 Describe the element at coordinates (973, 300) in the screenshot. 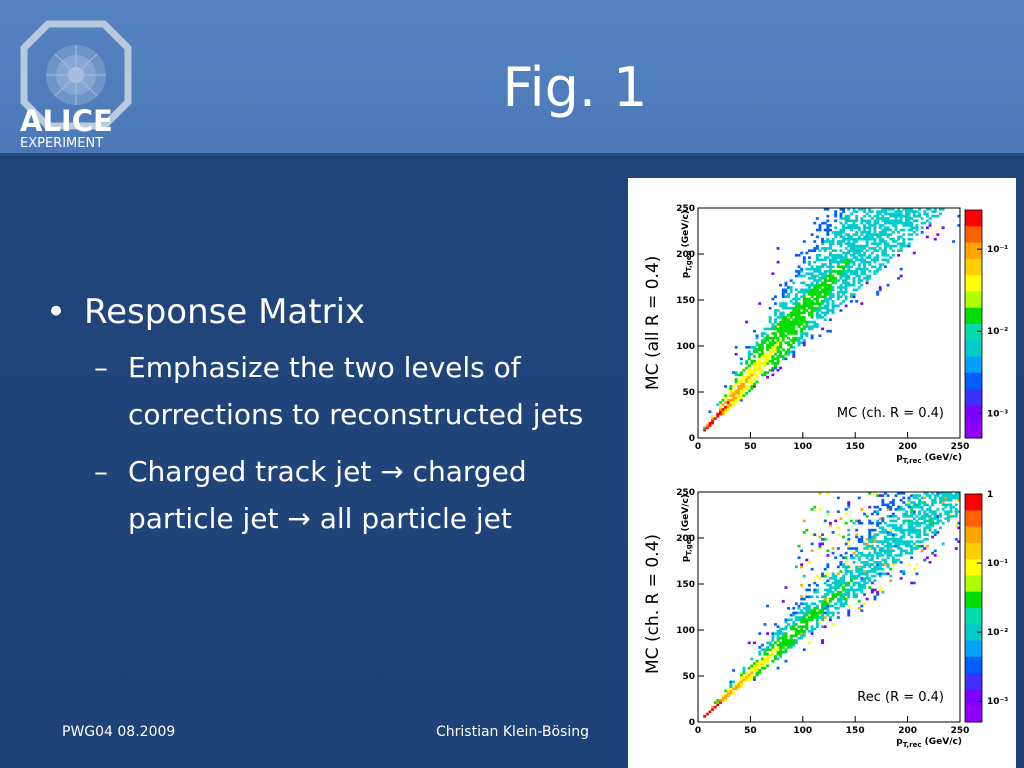

I see `colorbar-segment` at that location.